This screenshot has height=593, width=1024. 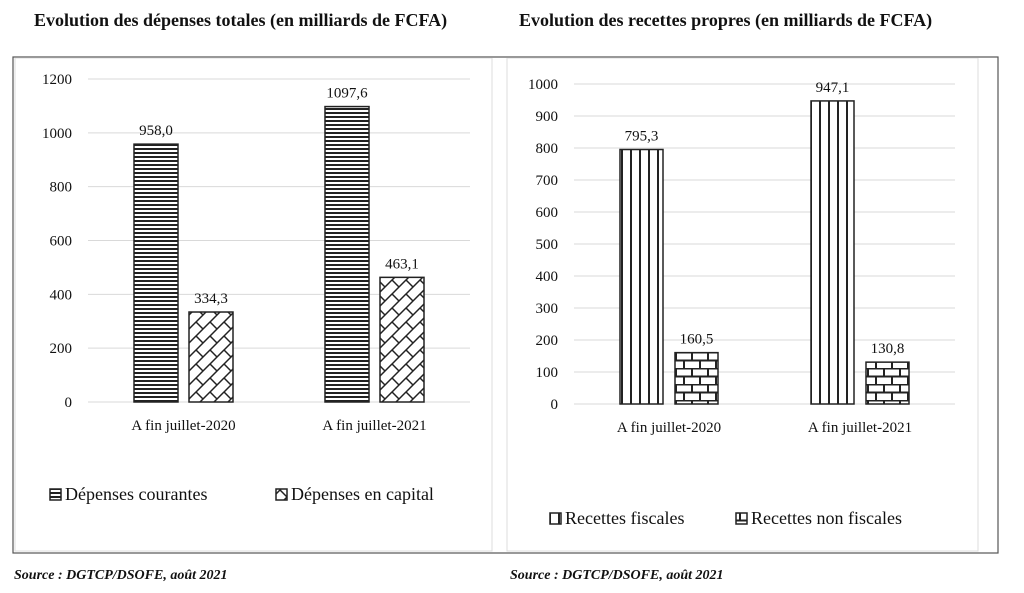 I want to click on legend-label: Recettes fiscales, so click(x=624, y=518).